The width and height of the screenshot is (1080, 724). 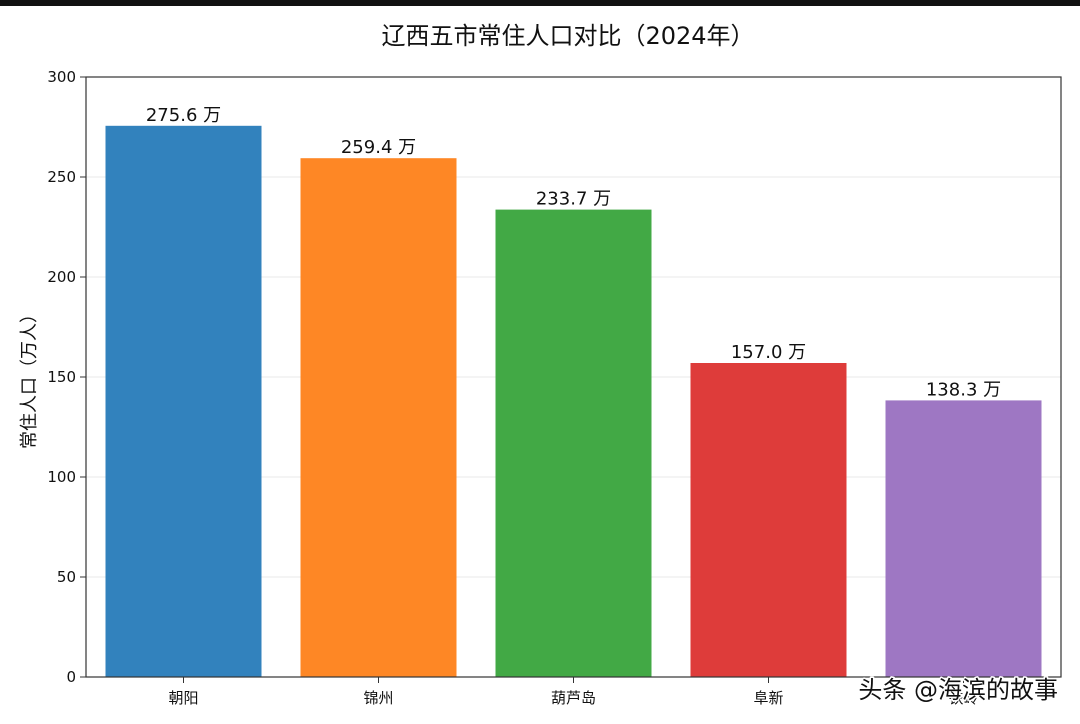 I want to click on y-axis-ticks: 0 50 100 150 200 250 300, so click(x=66, y=377).